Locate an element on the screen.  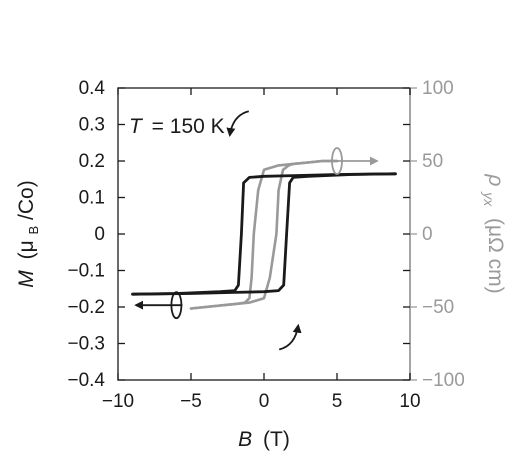
x-tick-label: −5 is located at coordinates (191, 401).